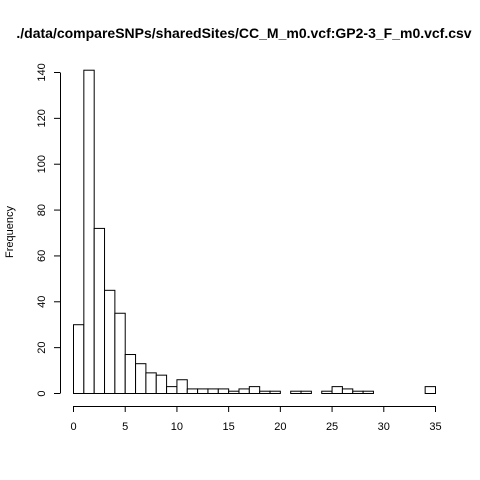  What do you see at coordinates (48, 230) in the screenshot?
I see `y-axis: 0 20 40 60 80 100 120 140` at bounding box center [48, 230].